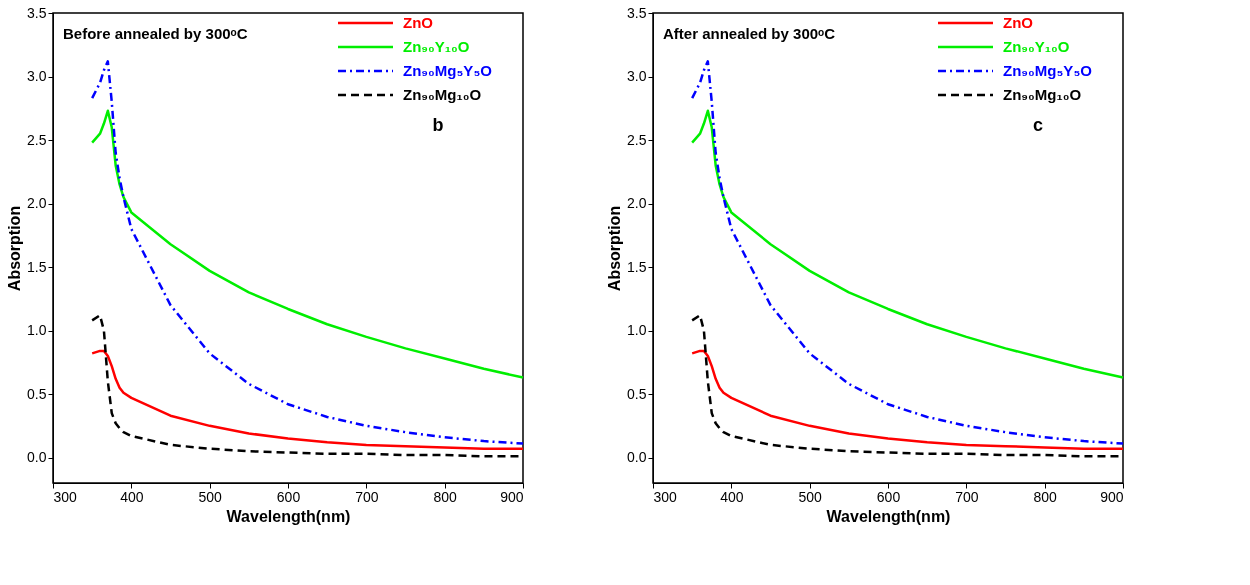  Describe the element at coordinates (438, 124) in the screenshot. I see `annotation: b` at that location.